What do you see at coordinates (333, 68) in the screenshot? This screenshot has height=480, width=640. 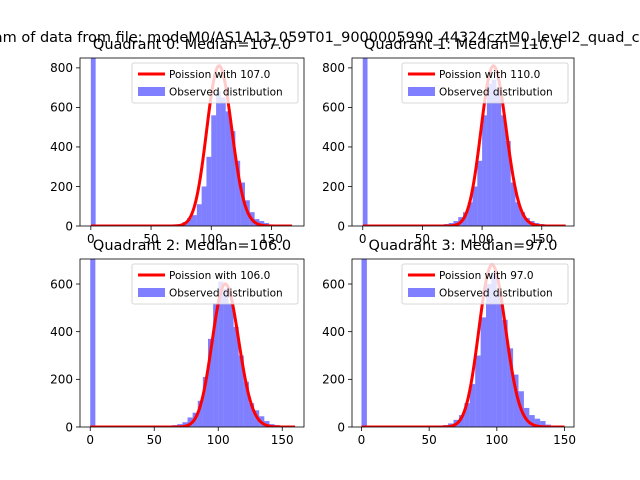 I see `y-tick-label: 800` at bounding box center [333, 68].